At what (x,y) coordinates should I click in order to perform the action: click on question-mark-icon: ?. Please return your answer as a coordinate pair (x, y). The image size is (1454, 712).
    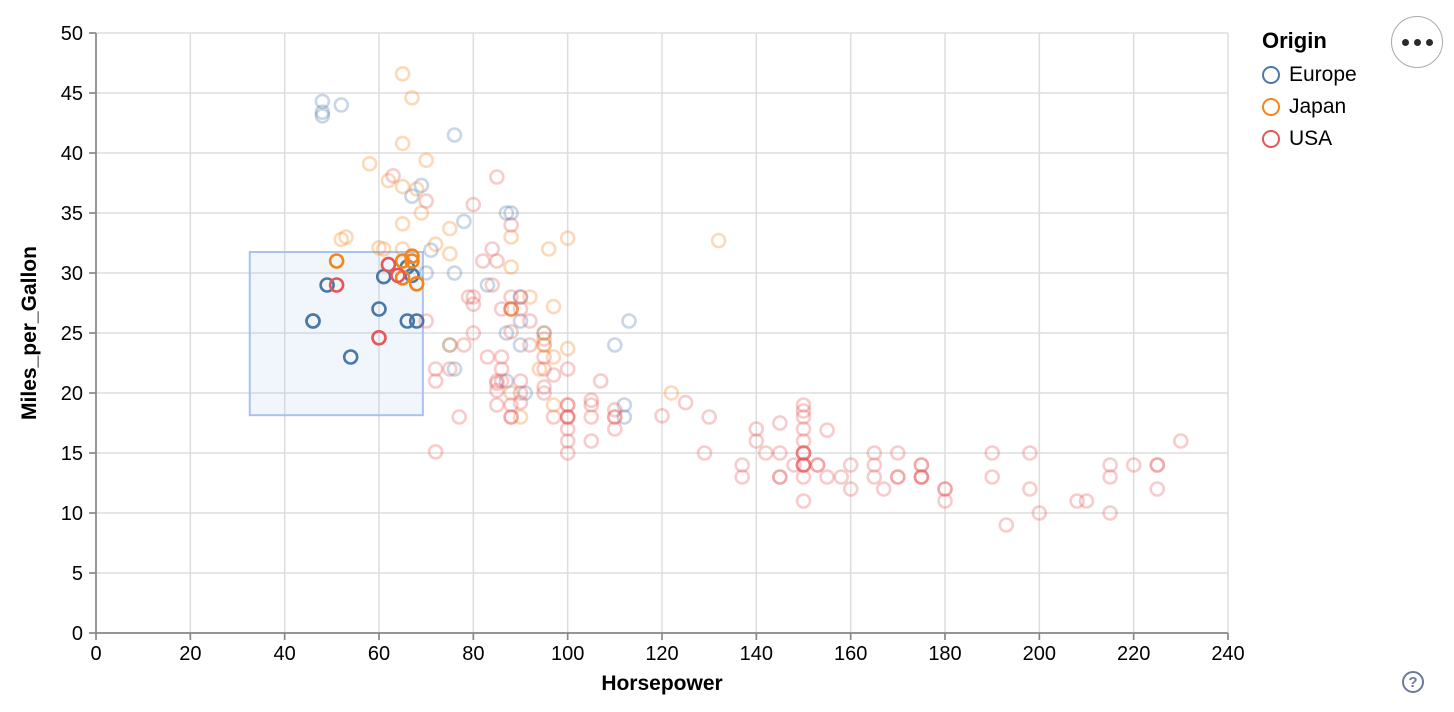
    Looking at the image, I should click on (1413, 682).